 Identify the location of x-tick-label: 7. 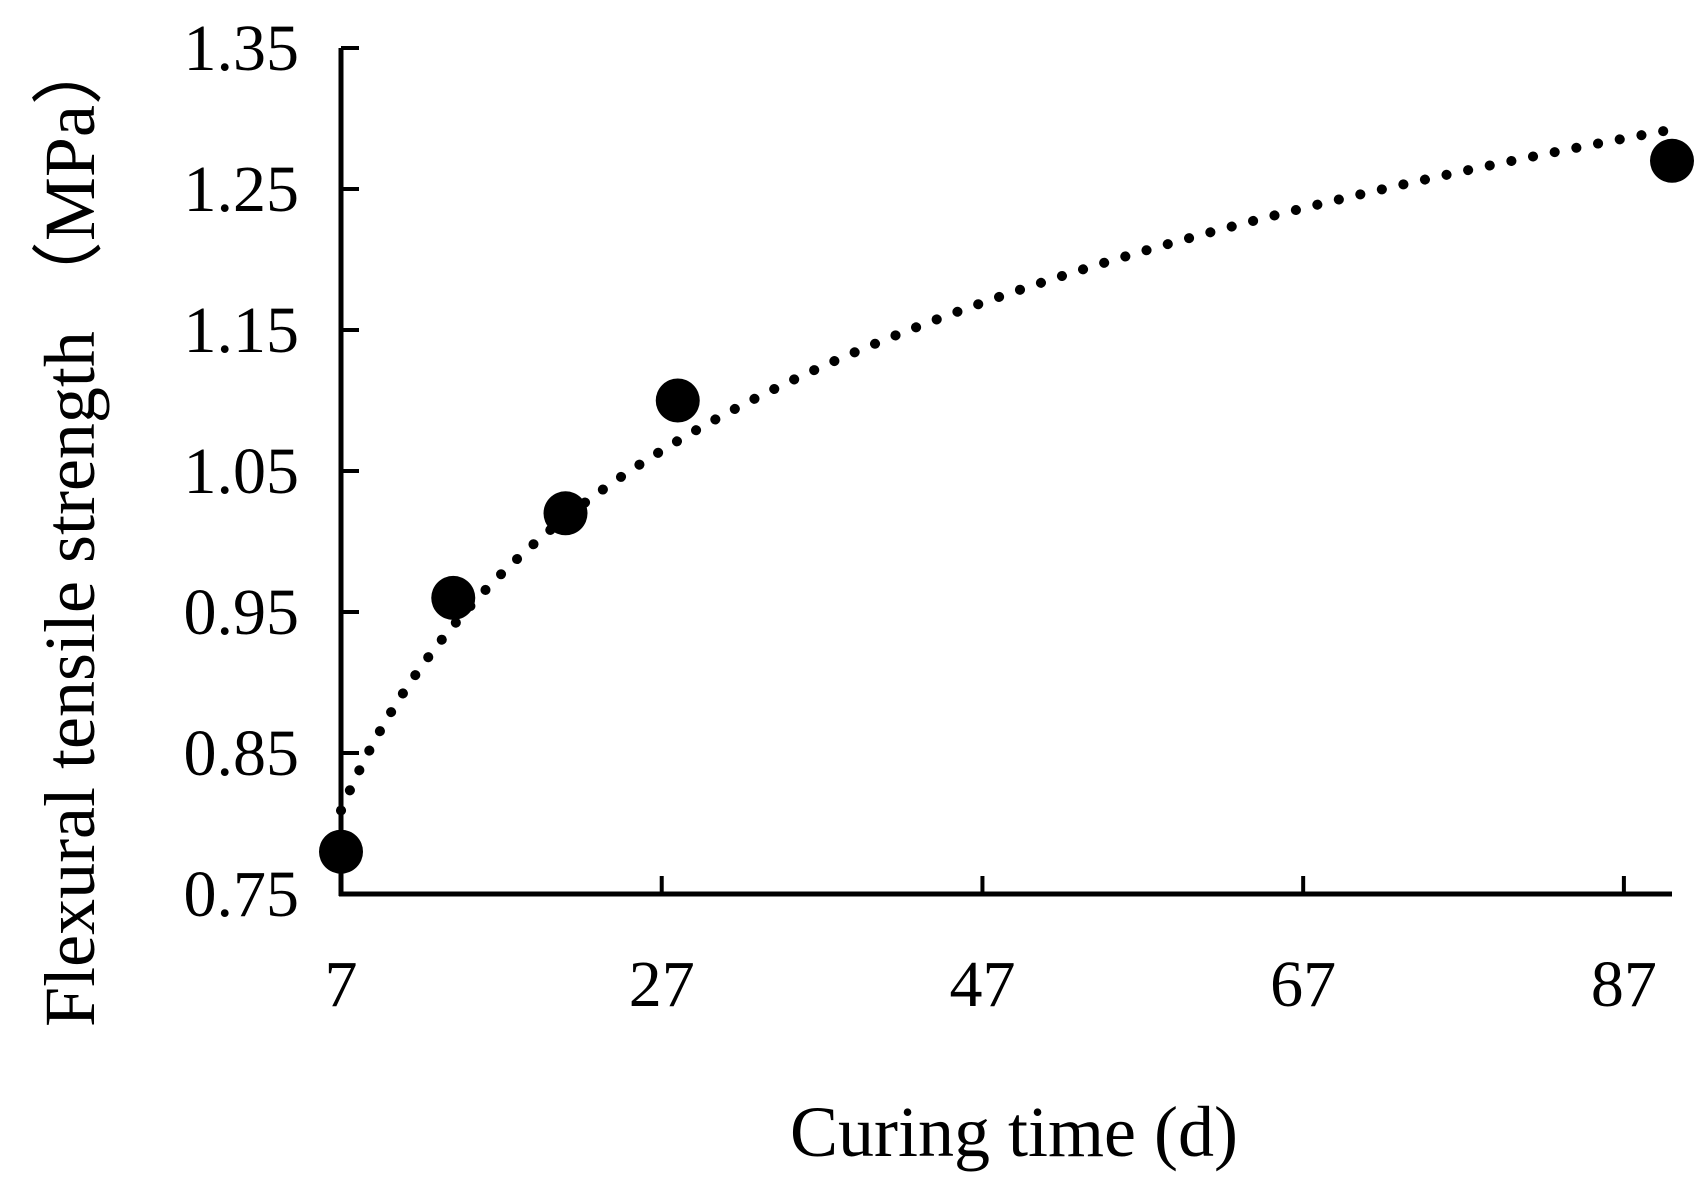
(341, 984).